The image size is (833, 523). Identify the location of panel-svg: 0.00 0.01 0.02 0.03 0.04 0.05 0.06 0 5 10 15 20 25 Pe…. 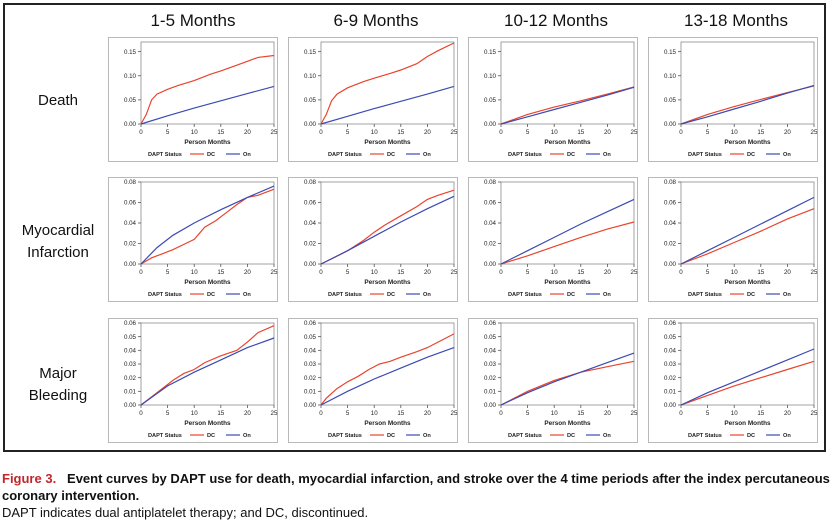
(553, 380).